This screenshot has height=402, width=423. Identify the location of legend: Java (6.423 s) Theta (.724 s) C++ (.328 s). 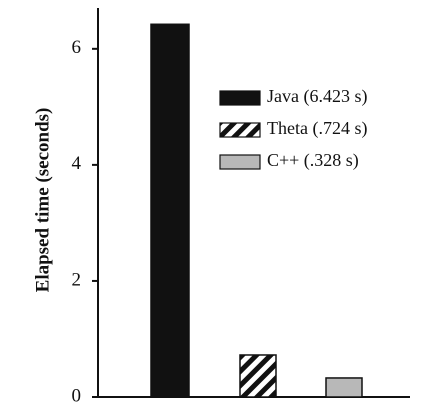
(293, 128).